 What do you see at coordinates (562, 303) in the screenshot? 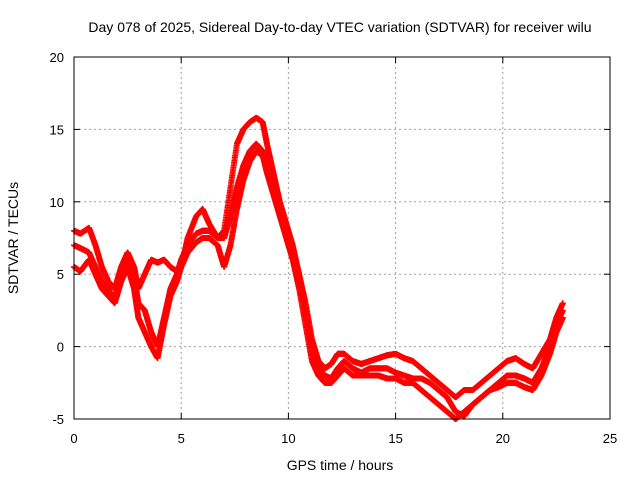
I see `data-point` at bounding box center [562, 303].